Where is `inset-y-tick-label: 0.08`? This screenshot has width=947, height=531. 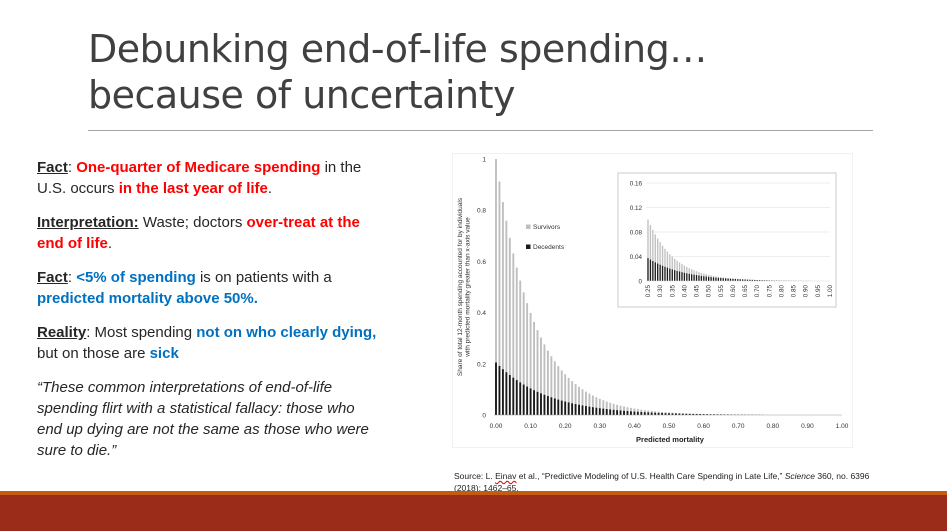 inset-y-tick-label: 0.08 is located at coordinates (636, 232).